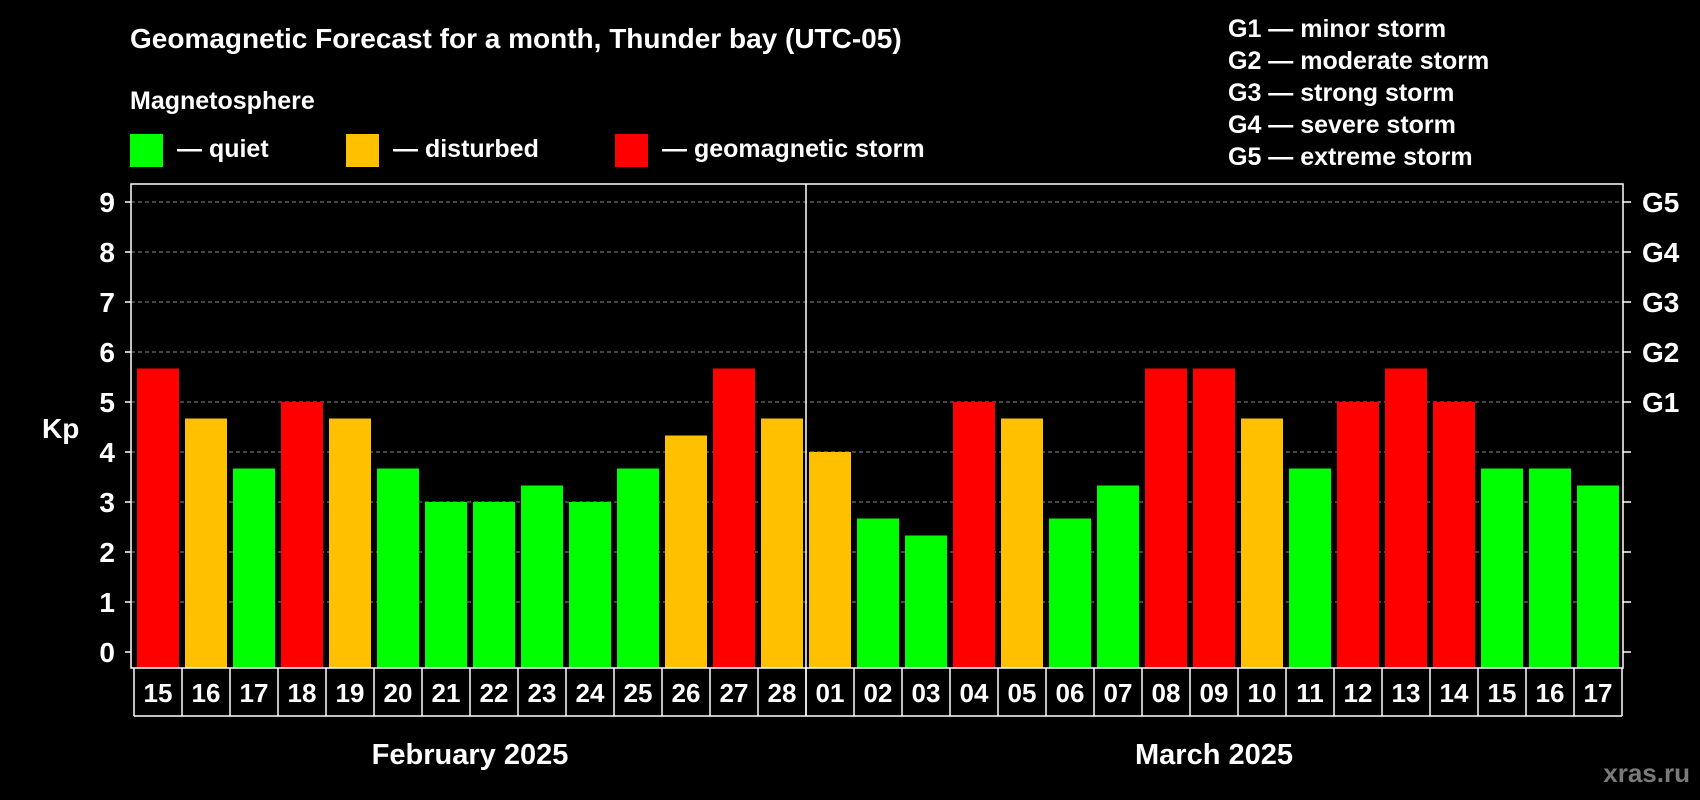  Describe the element at coordinates (1651, 420) in the screenshot. I see `right-axis: G1 G2 G3 G4 G5` at that location.